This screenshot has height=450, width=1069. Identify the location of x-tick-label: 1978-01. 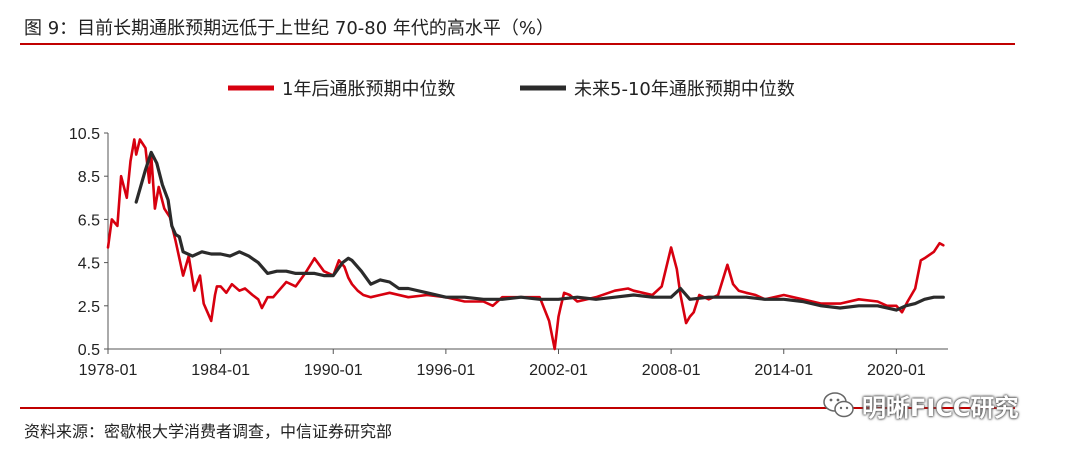
(108, 370).